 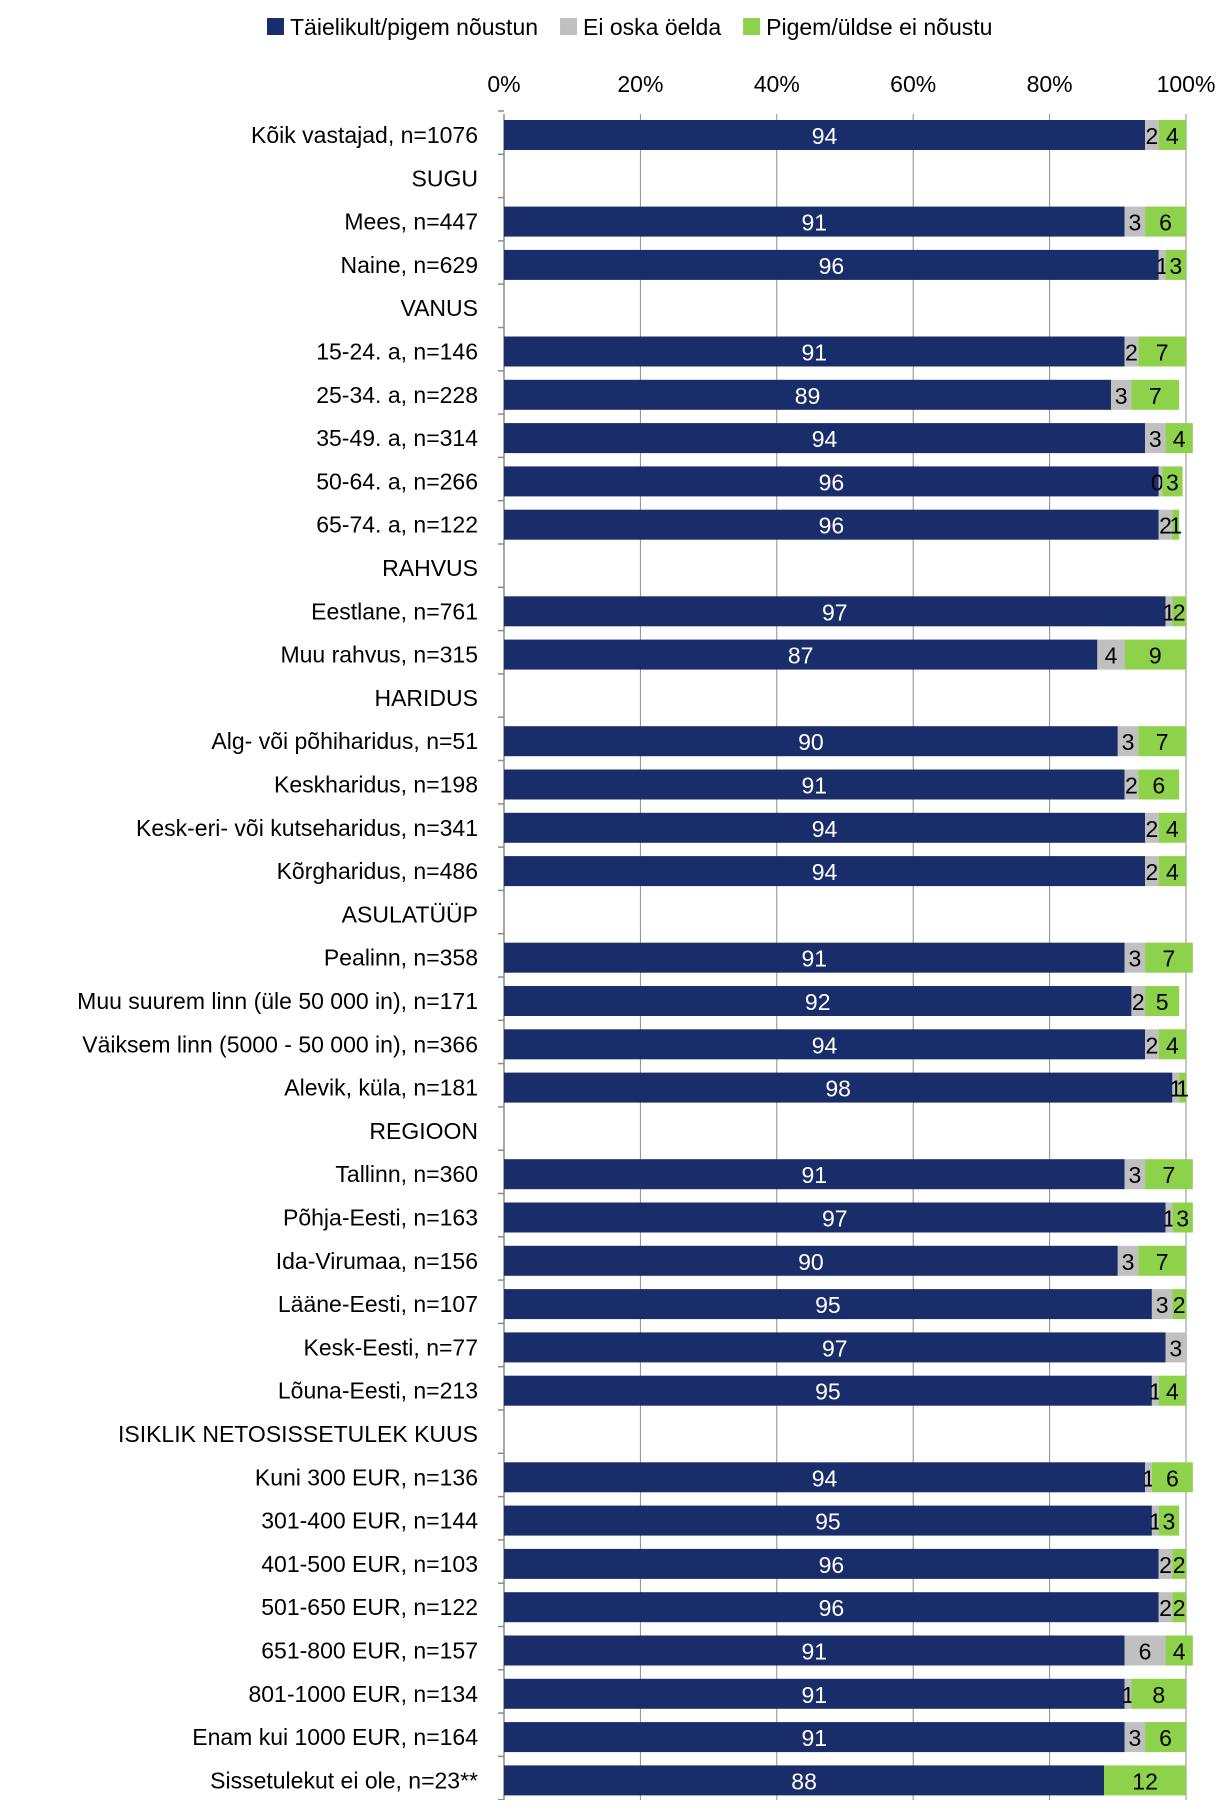 What do you see at coordinates (381, 1088) in the screenshot?
I see `category-label: Alevik, küla, n=181` at bounding box center [381, 1088].